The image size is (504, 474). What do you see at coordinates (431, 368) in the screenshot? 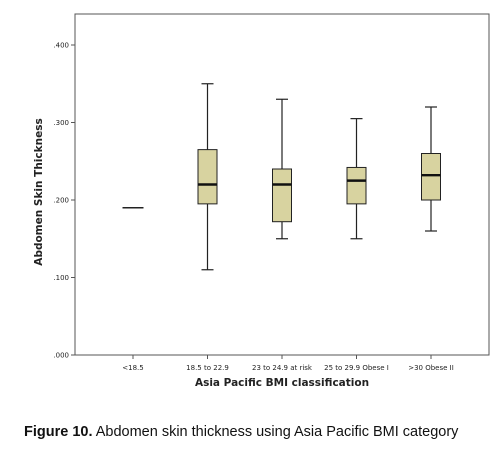
I see `x-tick-label: >30 Obese II` at bounding box center [431, 368].